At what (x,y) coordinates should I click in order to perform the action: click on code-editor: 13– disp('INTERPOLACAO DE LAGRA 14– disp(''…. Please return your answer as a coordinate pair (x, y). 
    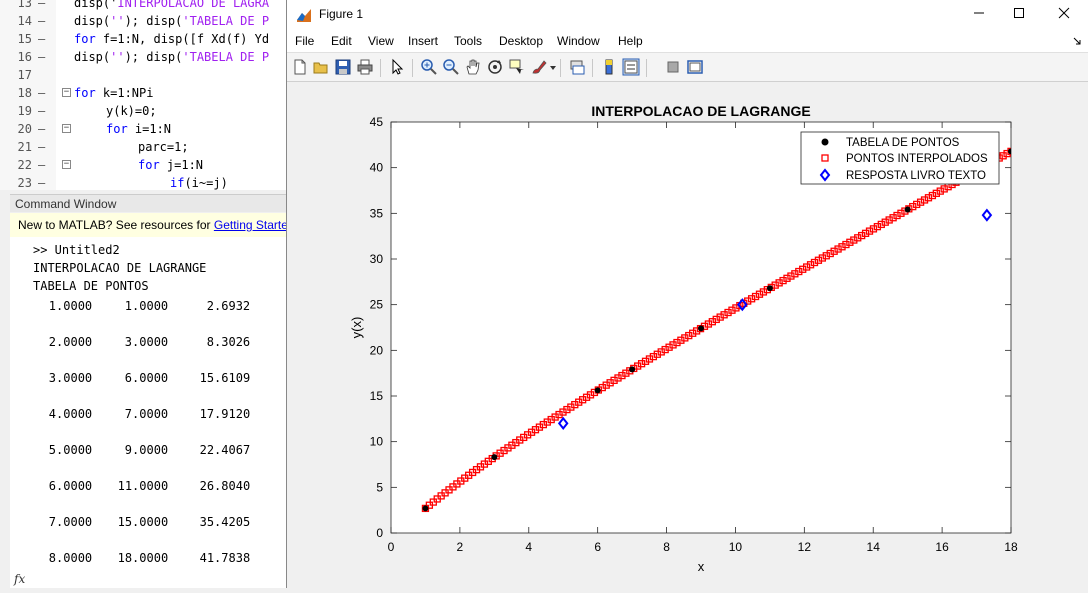
    Looking at the image, I should click on (145, 95).